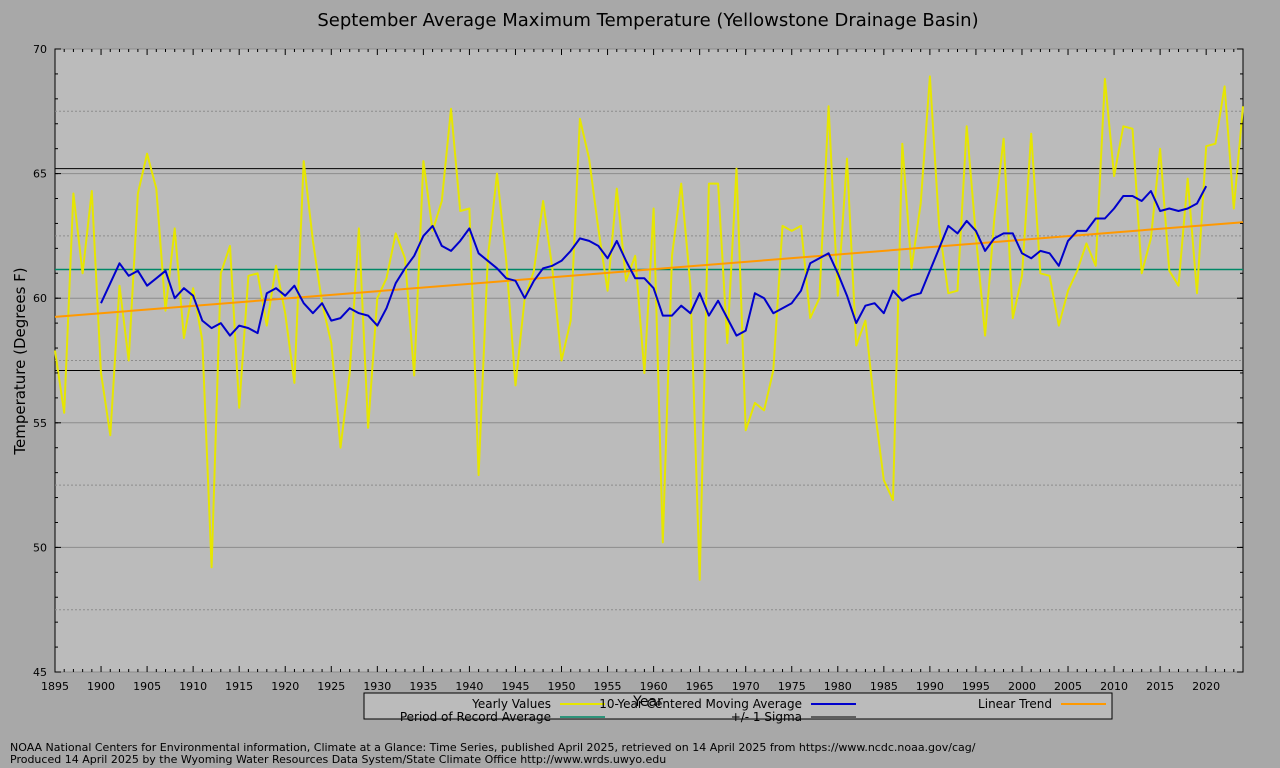  I want to click on x-tick-label: 1930, so click(377, 686).